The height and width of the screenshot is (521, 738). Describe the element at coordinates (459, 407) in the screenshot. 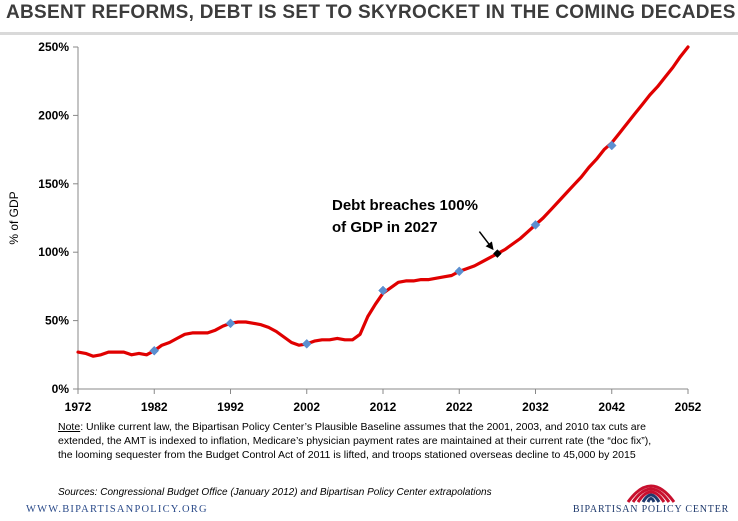

I see `x-tick-label: 2022` at that location.